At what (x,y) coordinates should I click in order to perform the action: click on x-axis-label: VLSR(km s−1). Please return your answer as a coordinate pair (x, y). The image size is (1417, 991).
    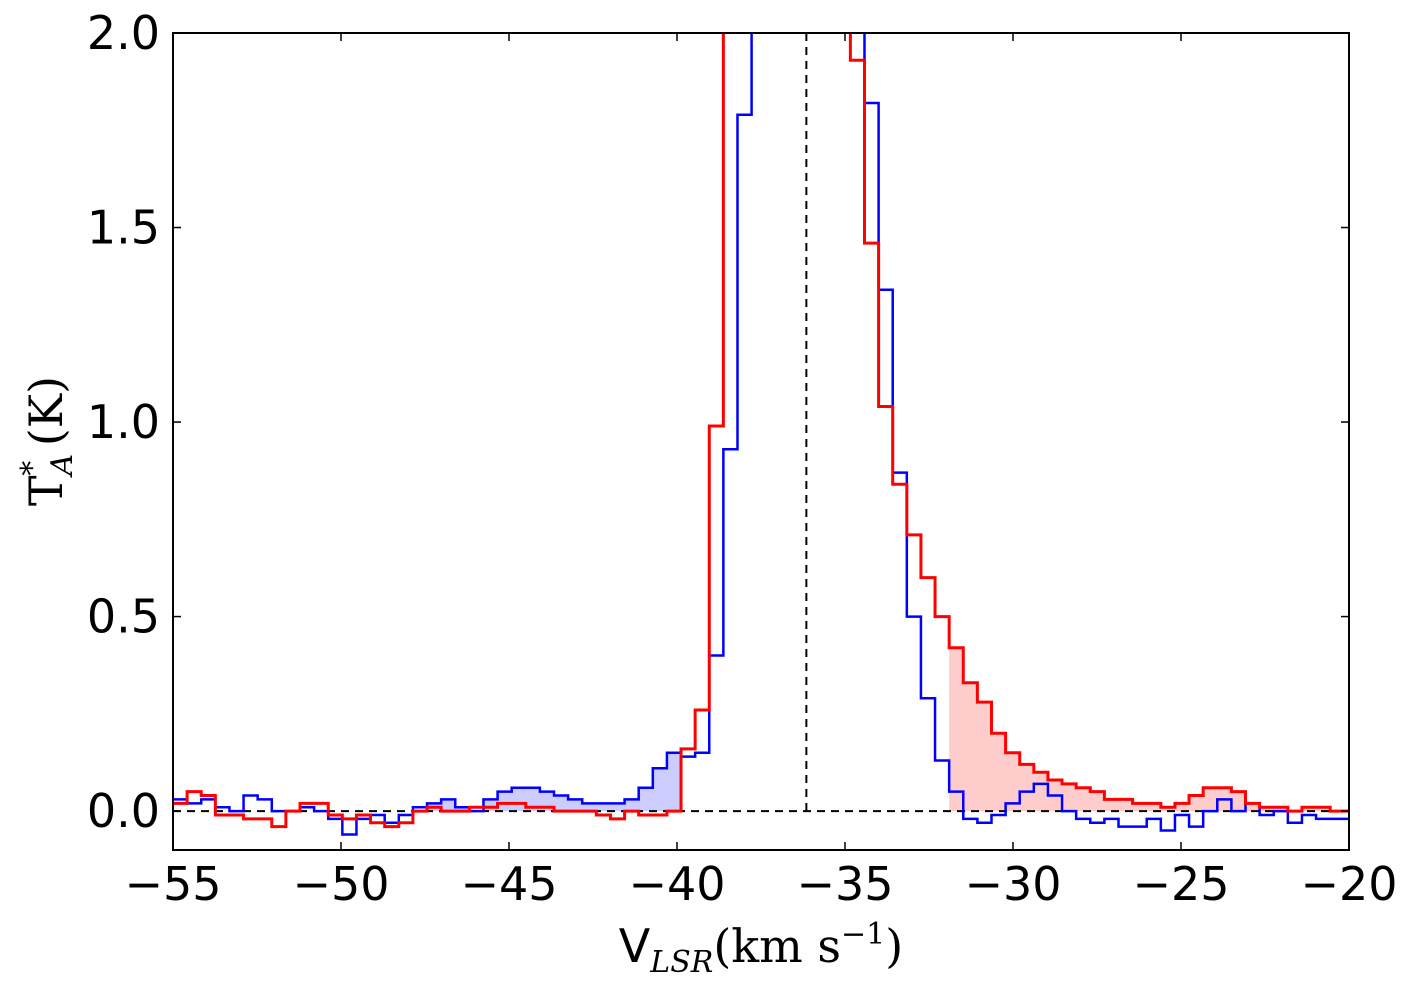
    Looking at the image, I should click on (761, 948).